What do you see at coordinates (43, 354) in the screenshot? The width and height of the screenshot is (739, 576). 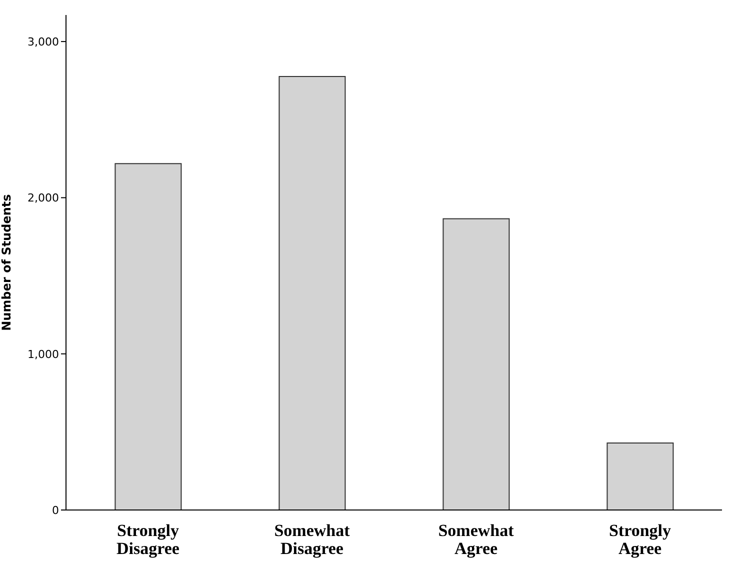 I see `y-tick-label: 1,000` at bounding box center [43, 354].